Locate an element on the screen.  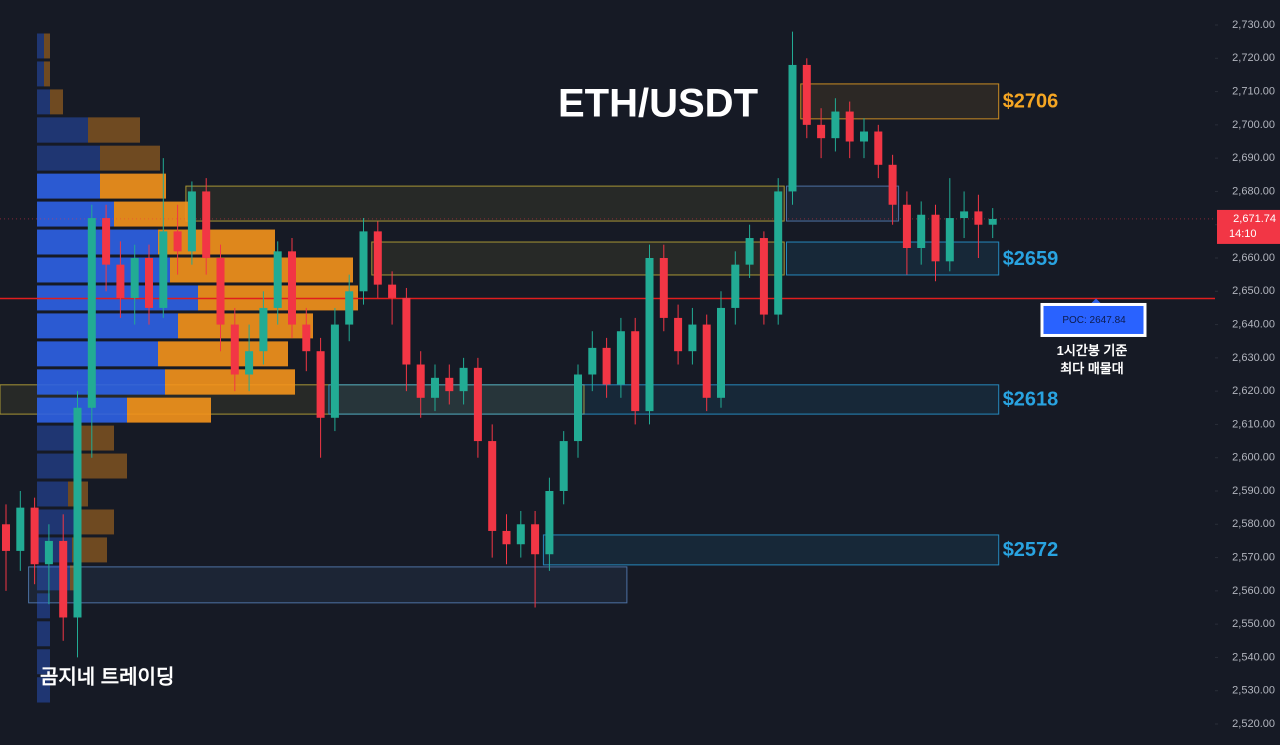
y-tick-label: 2,660.00 is located at coordinates (1253, 258).